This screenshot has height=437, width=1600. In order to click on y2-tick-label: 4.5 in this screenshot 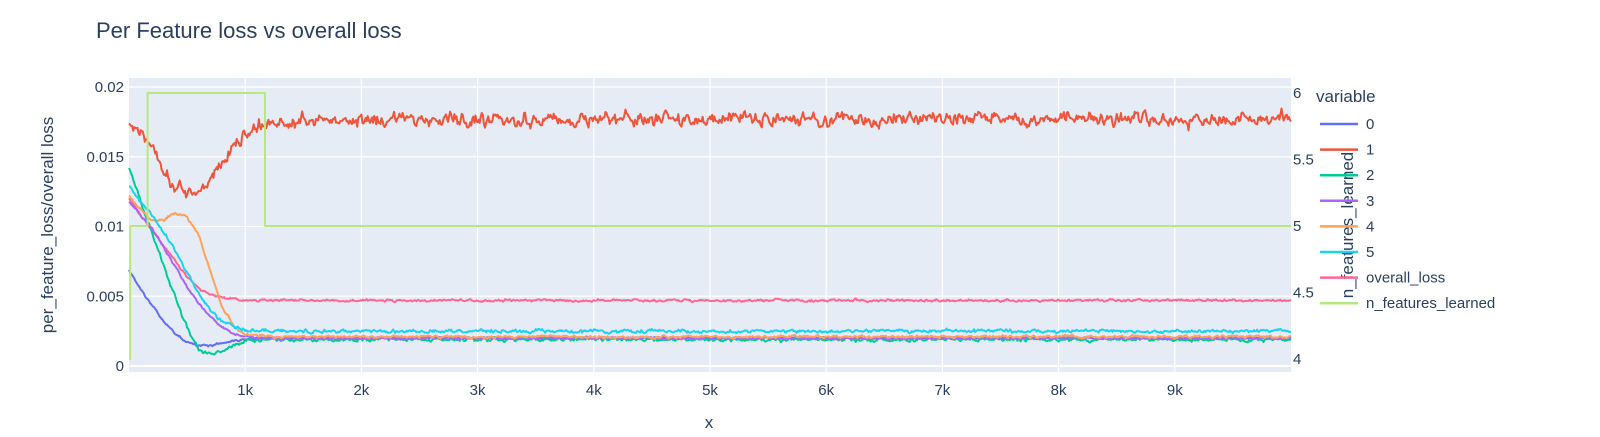, I will do `click(1303, 293)`.